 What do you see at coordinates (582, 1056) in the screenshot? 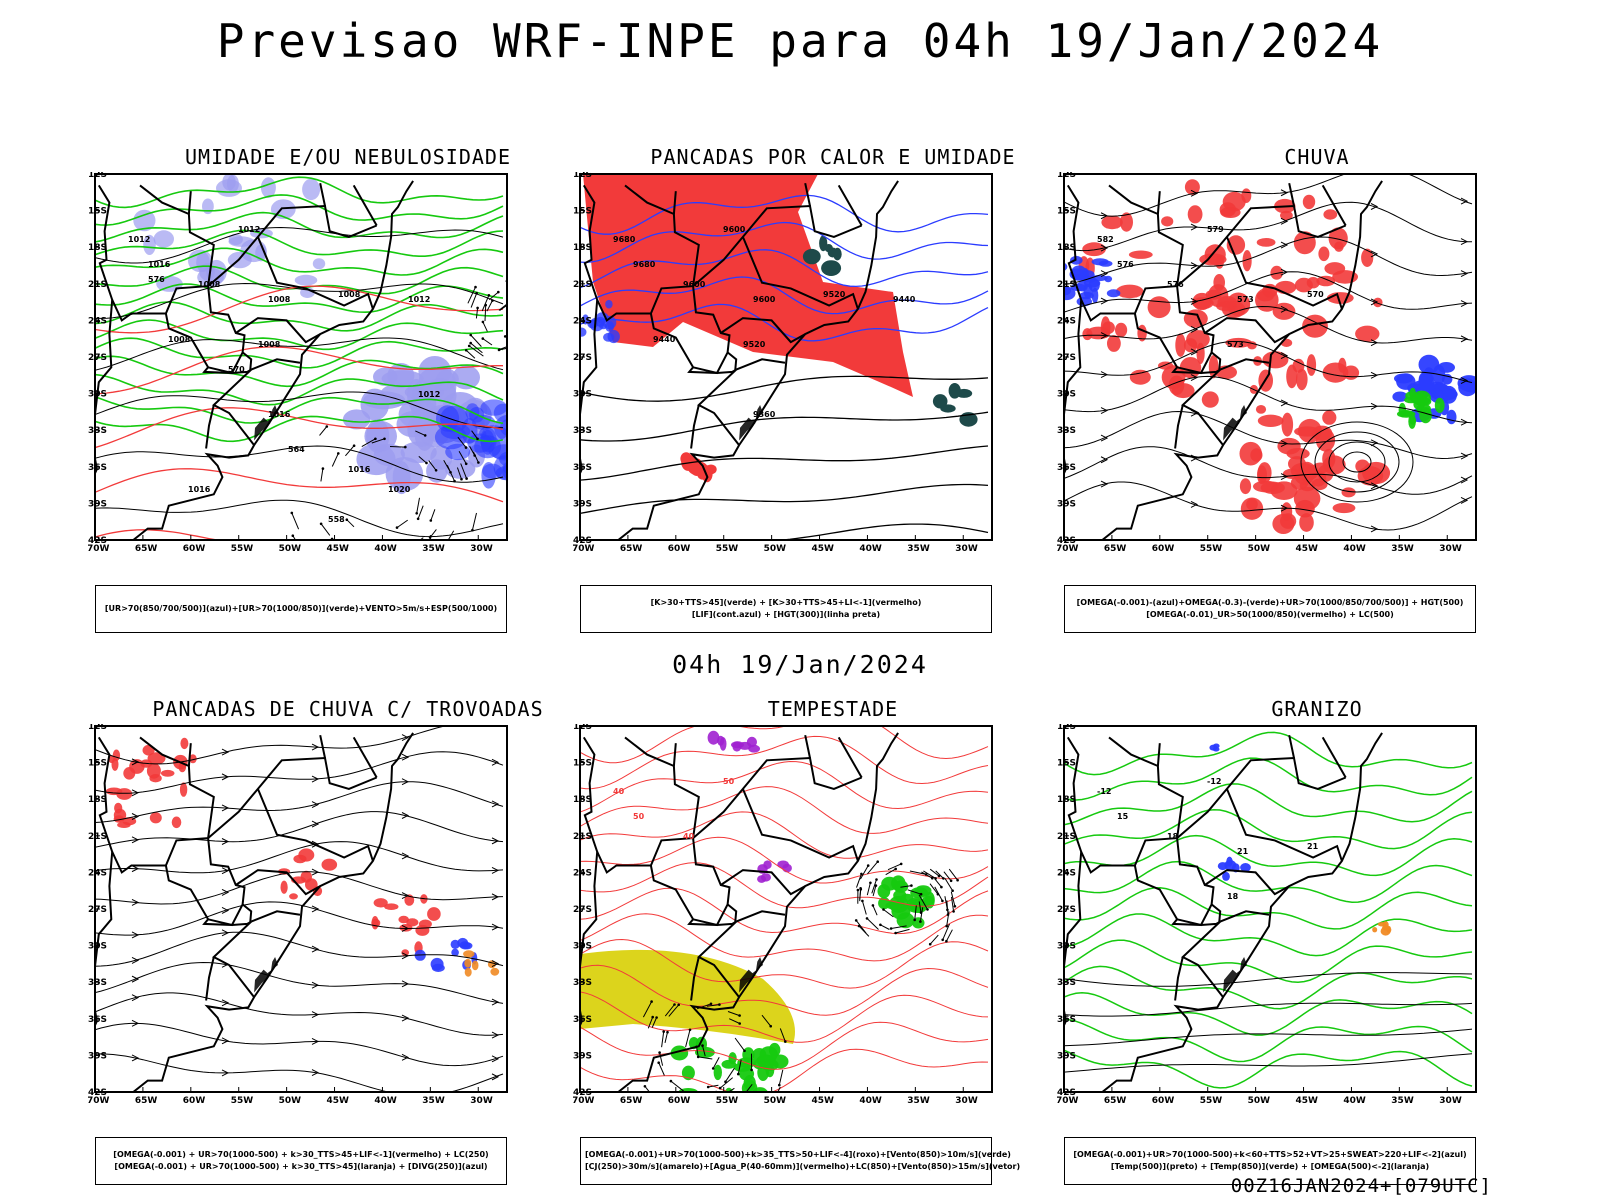
I see `lat-tick-label: 39S` at bounding box center [582, 1056].